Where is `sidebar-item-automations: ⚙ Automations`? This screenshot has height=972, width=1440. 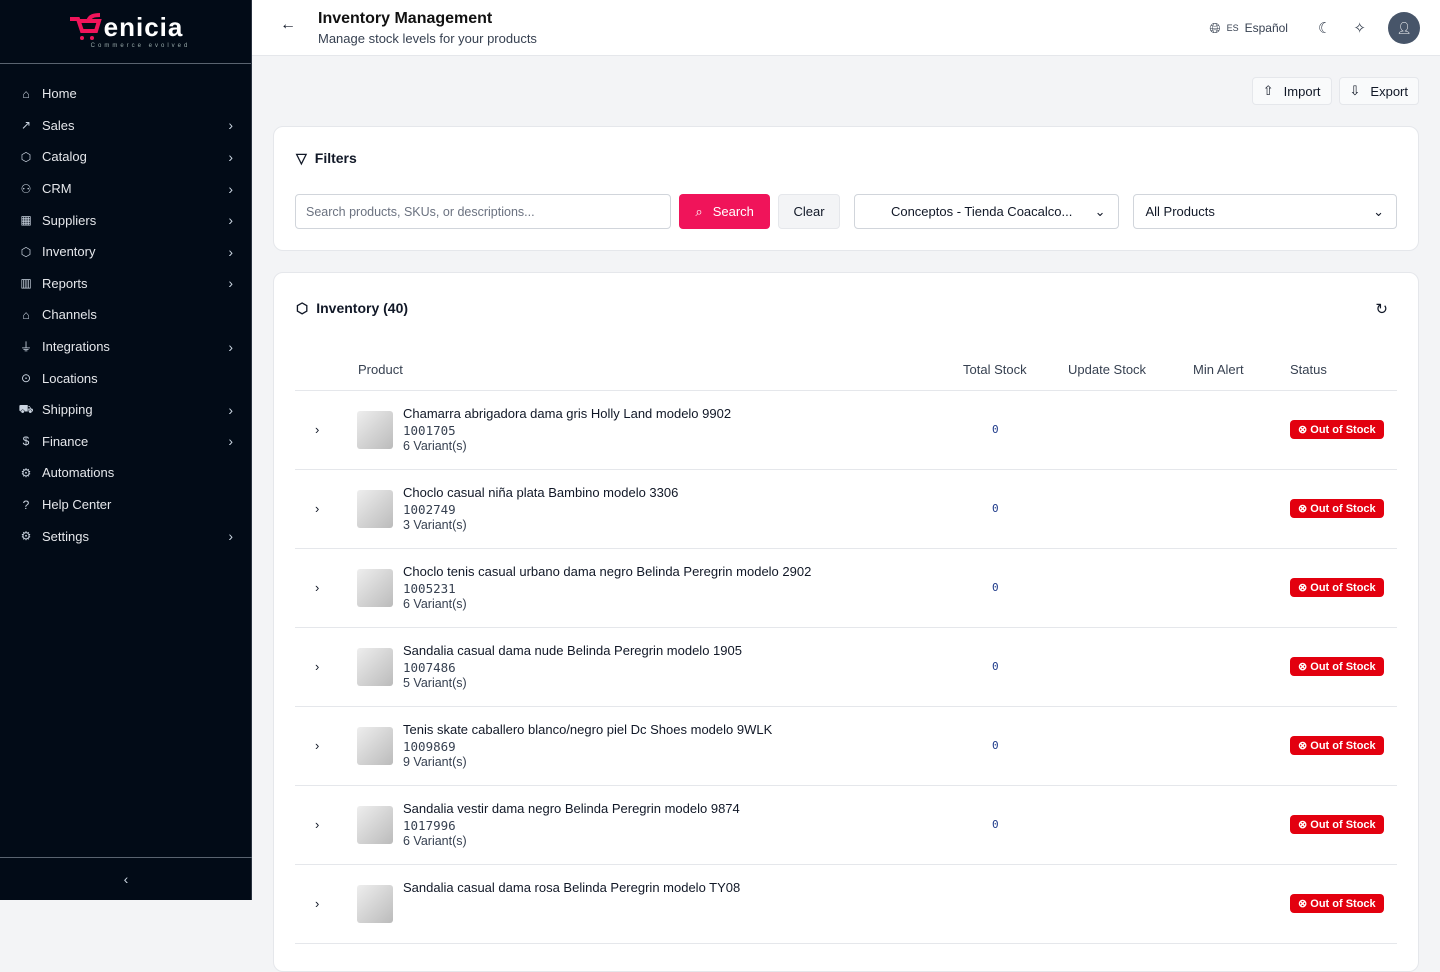 sidebar-item-automations: ⚙ Automations is located at coordinates (125, 473).